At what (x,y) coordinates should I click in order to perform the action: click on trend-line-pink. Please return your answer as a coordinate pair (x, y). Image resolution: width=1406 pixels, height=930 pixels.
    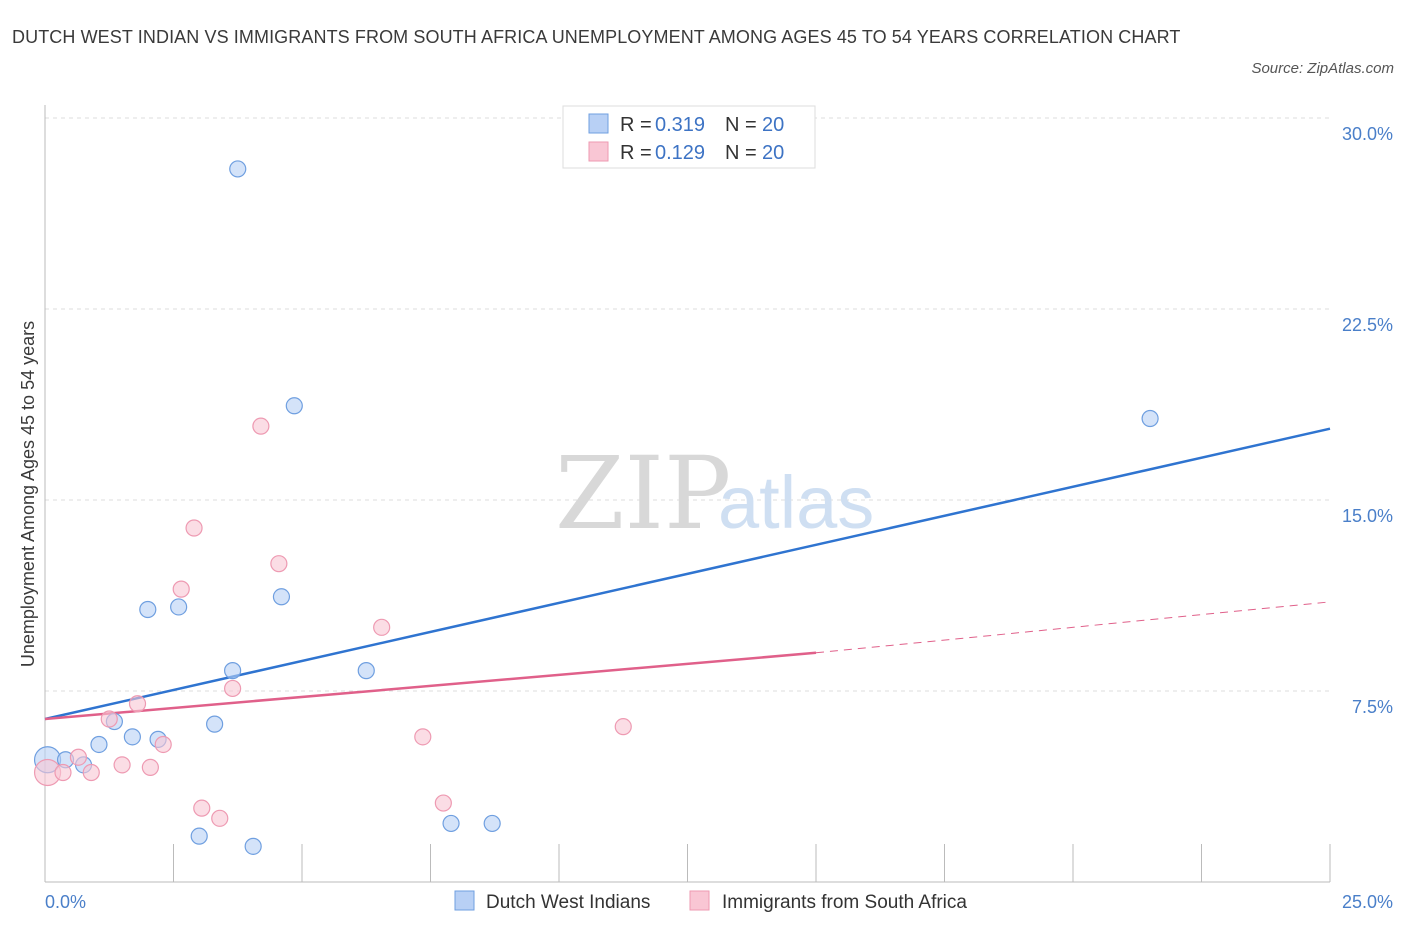
    Looking at the image, I should click on (430, 686).